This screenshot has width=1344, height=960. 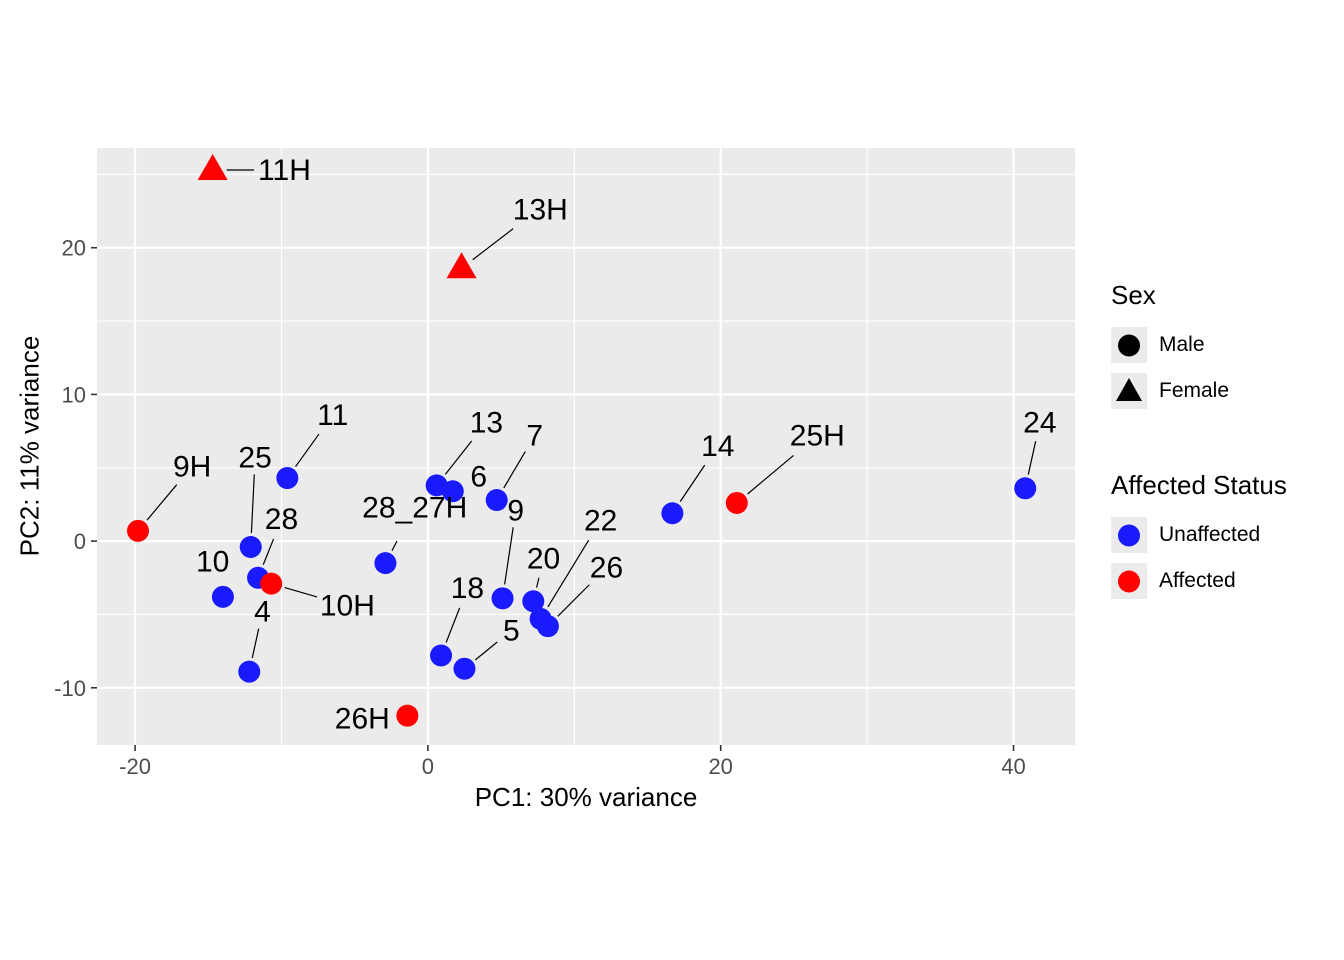 What do you see at coordinates (414, 507) in the screenshot?
I see `point-label-28_27H: 28_27H` at bounding box center [414, 507].